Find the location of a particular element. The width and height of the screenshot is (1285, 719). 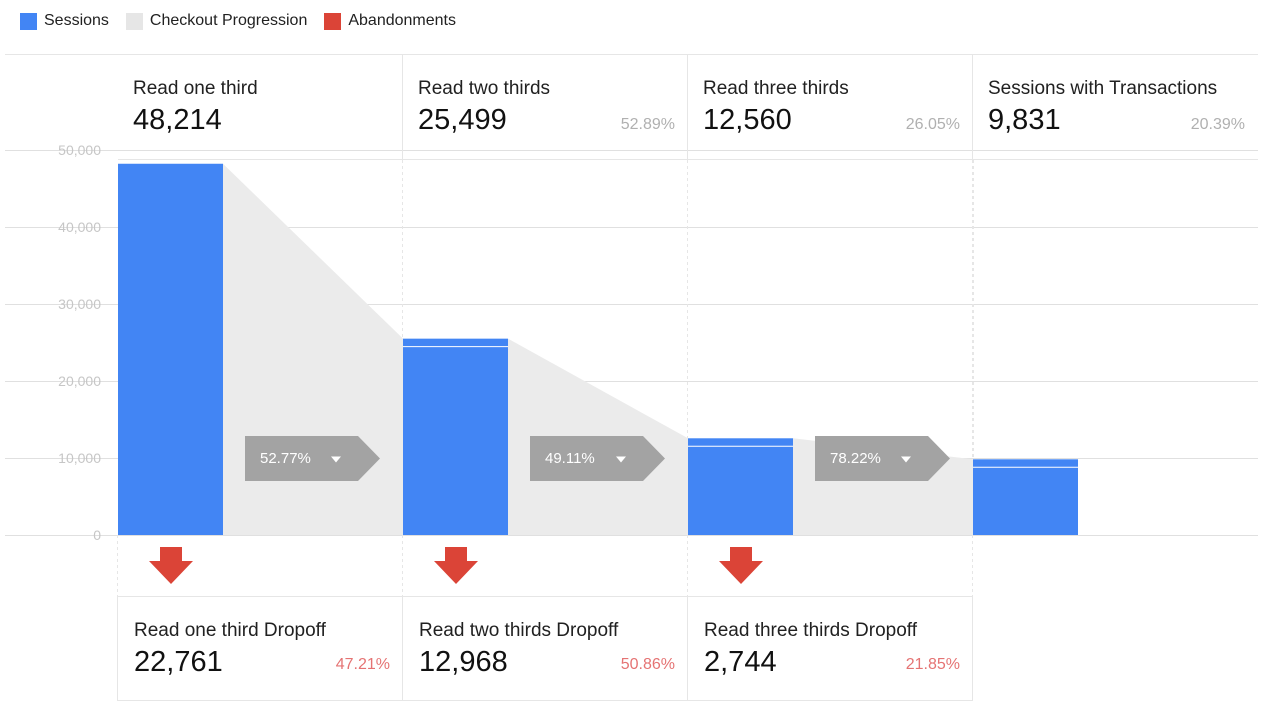

dropoff-value-2: 12,968 is located at coordinates (463, 662).